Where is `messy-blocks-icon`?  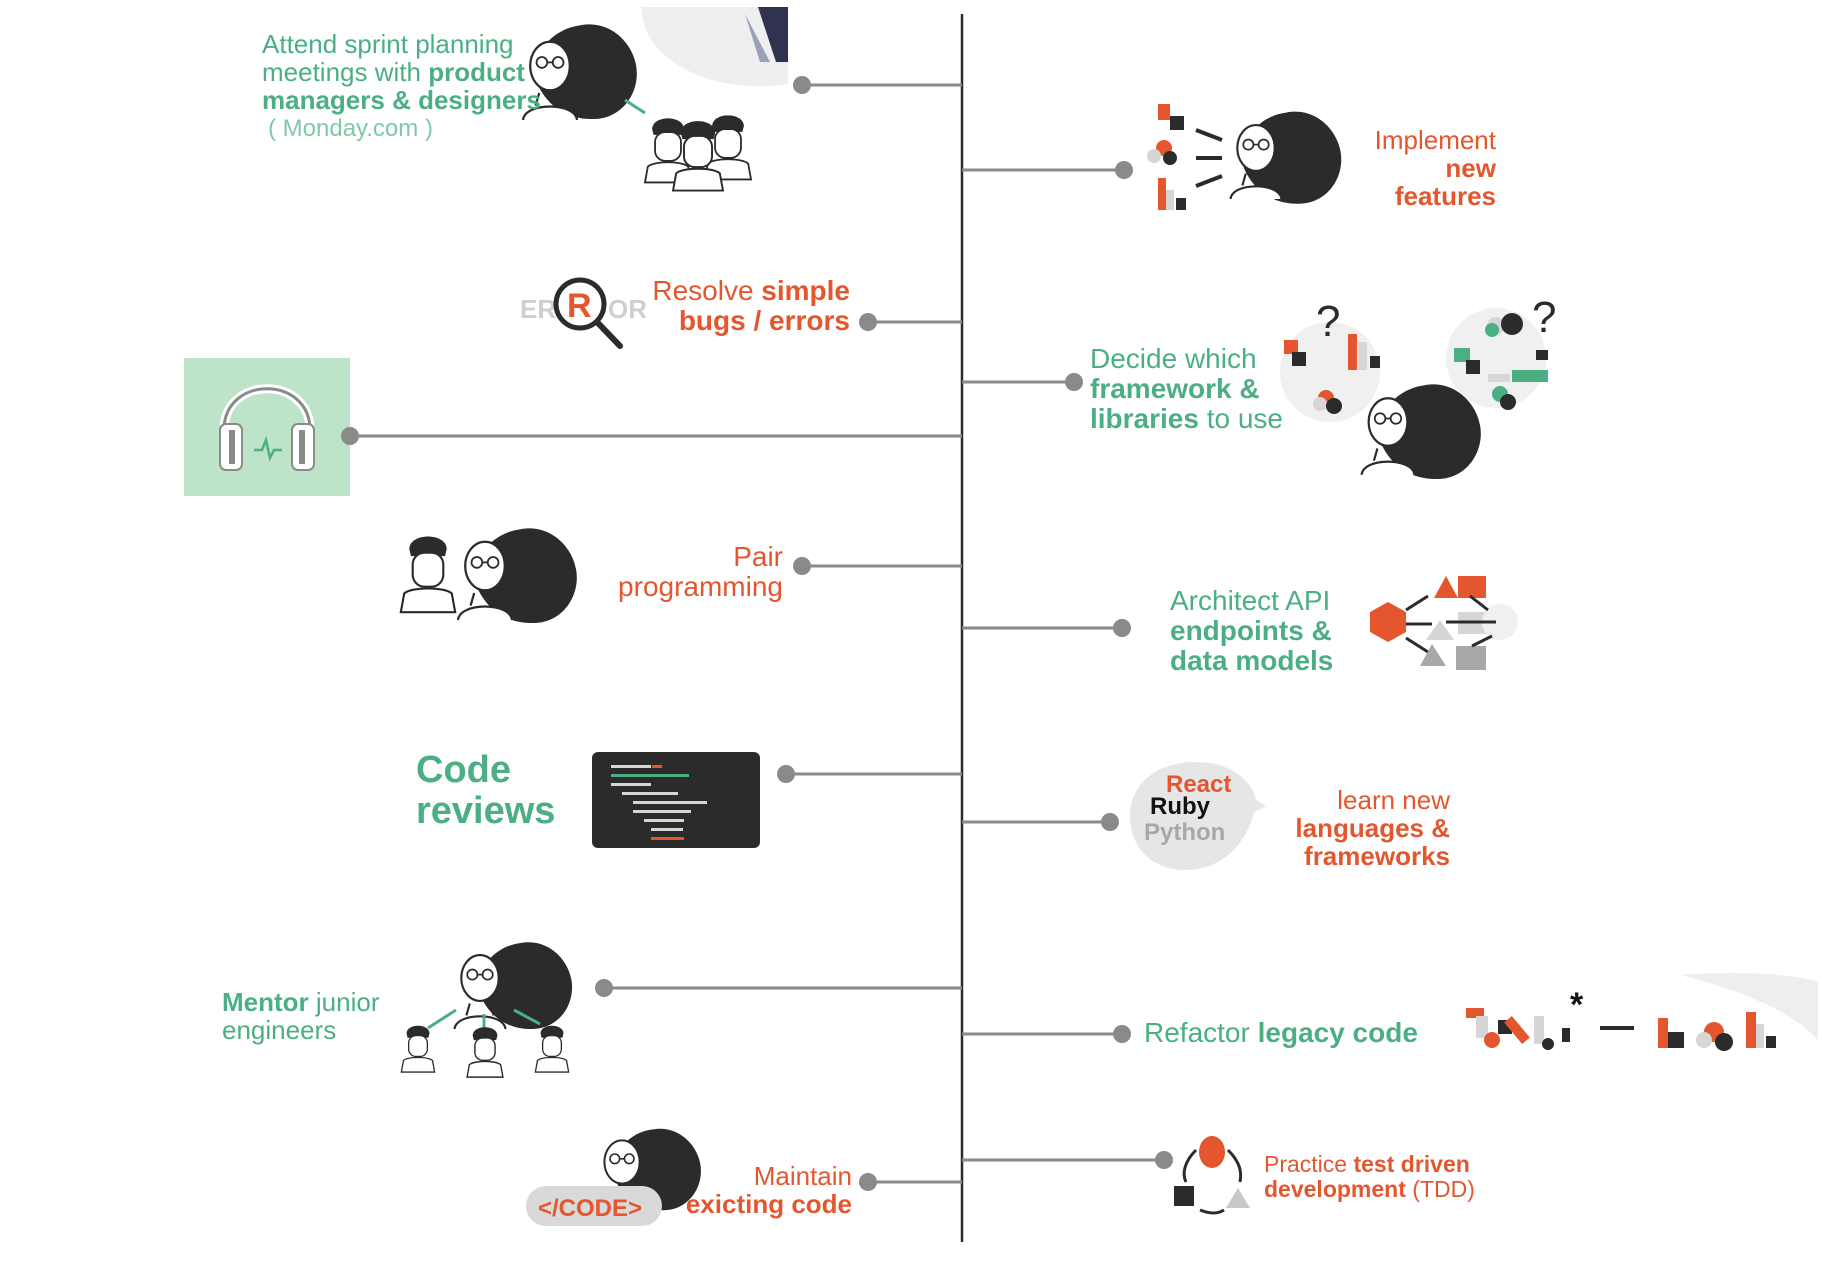 messy-blocks-icon is located at coordinates (1518, 1029).